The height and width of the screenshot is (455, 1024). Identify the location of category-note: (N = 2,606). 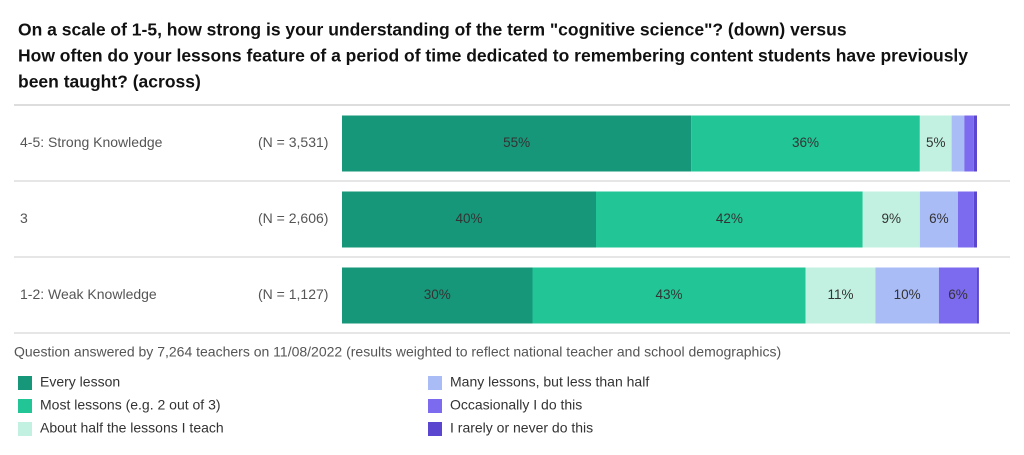
(293, 218).